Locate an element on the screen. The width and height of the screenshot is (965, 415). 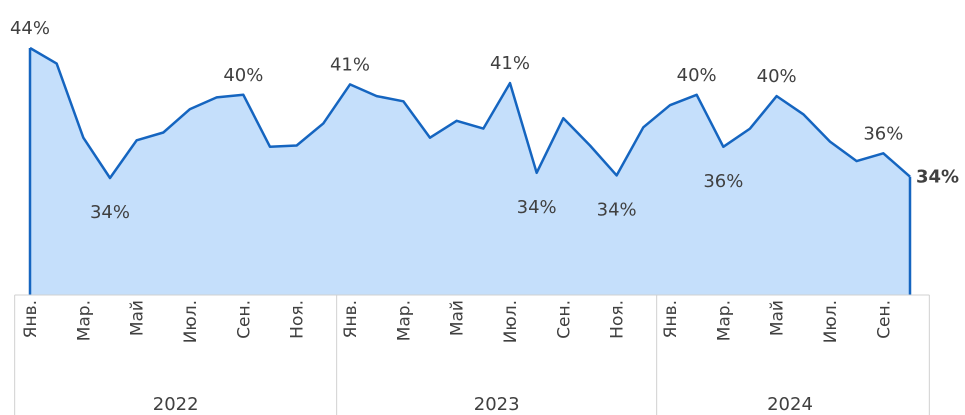
year-label: 2023 is located at coordinates (497, 404).